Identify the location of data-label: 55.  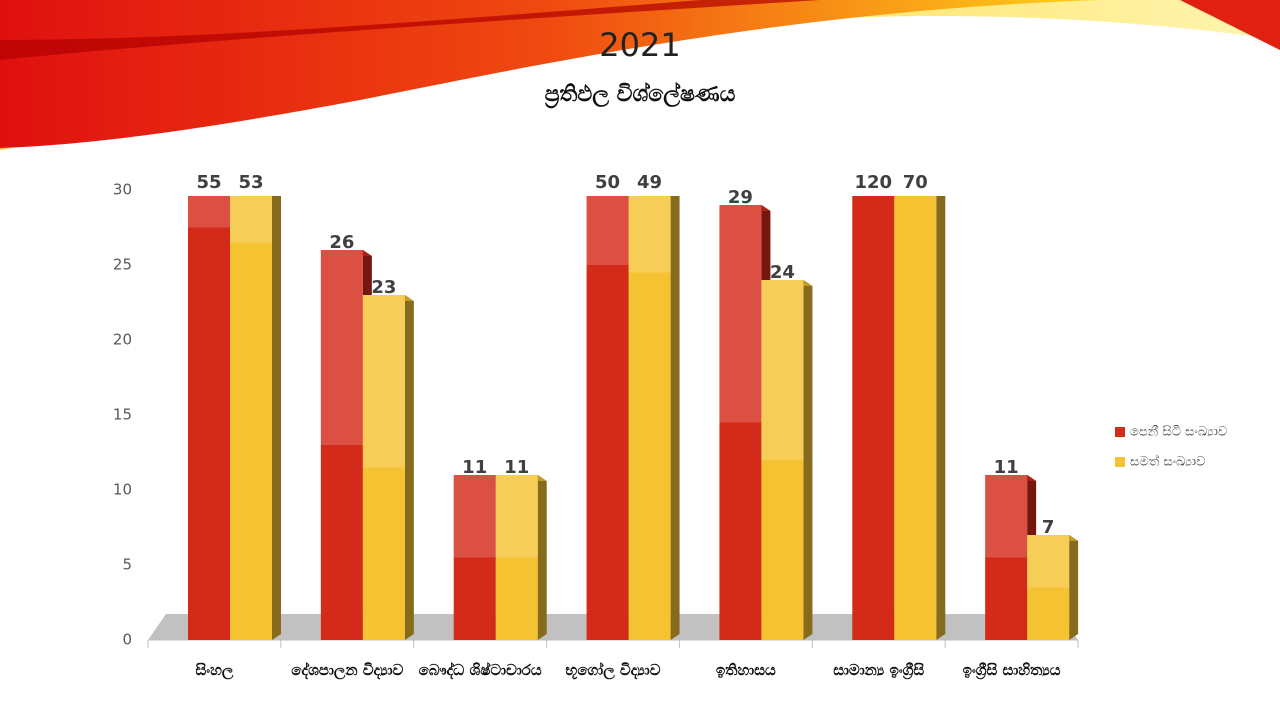
(208, 182).